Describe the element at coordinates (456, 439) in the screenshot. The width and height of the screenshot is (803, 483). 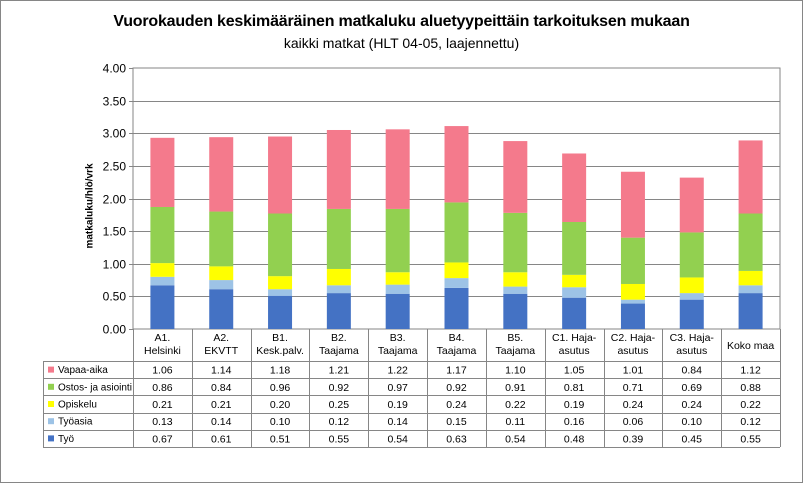
I see `data-table-cell: 0.63` at that location.